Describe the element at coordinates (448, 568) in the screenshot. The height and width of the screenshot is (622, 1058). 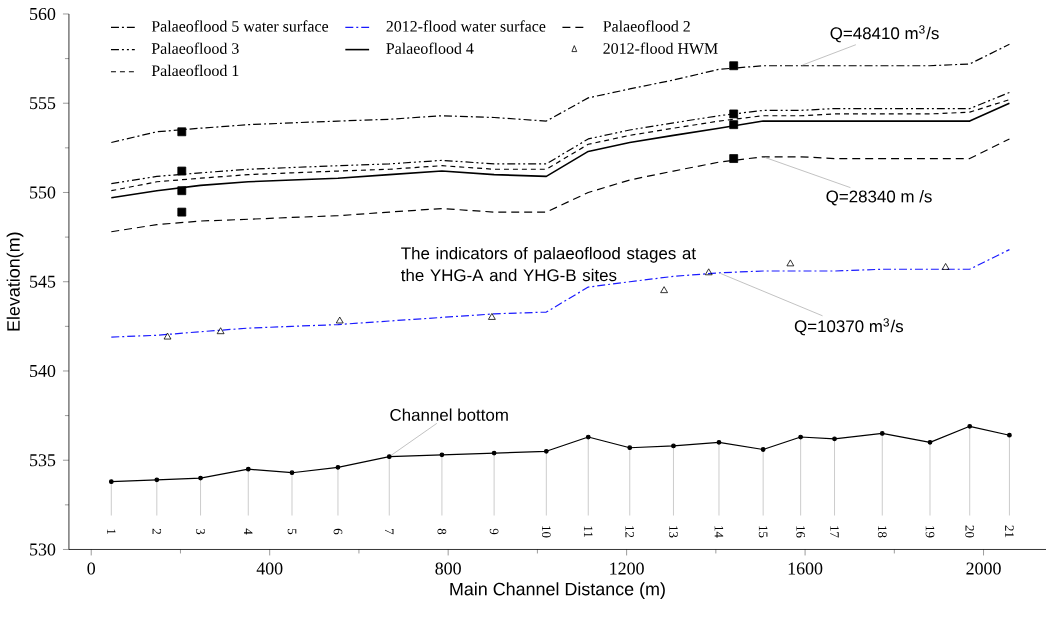
I see `x-tick-label: 800` at that location.